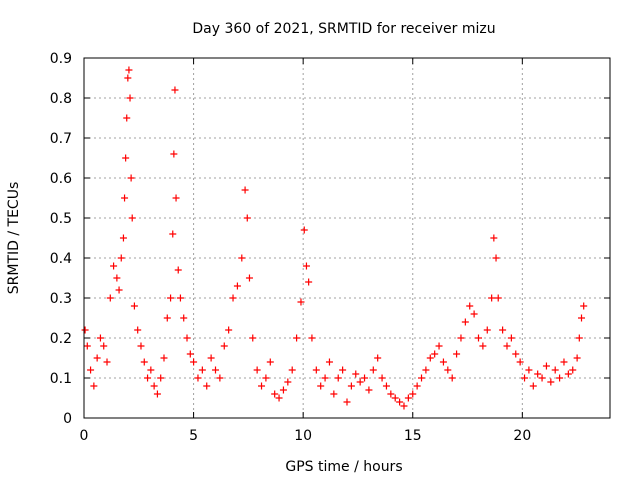 This screenshot has height=480, width=640. What do you see at coordinates (61, 179) in the screenshot?
I see `y-tick-label: 0.6` at bounding box center [61, 179].